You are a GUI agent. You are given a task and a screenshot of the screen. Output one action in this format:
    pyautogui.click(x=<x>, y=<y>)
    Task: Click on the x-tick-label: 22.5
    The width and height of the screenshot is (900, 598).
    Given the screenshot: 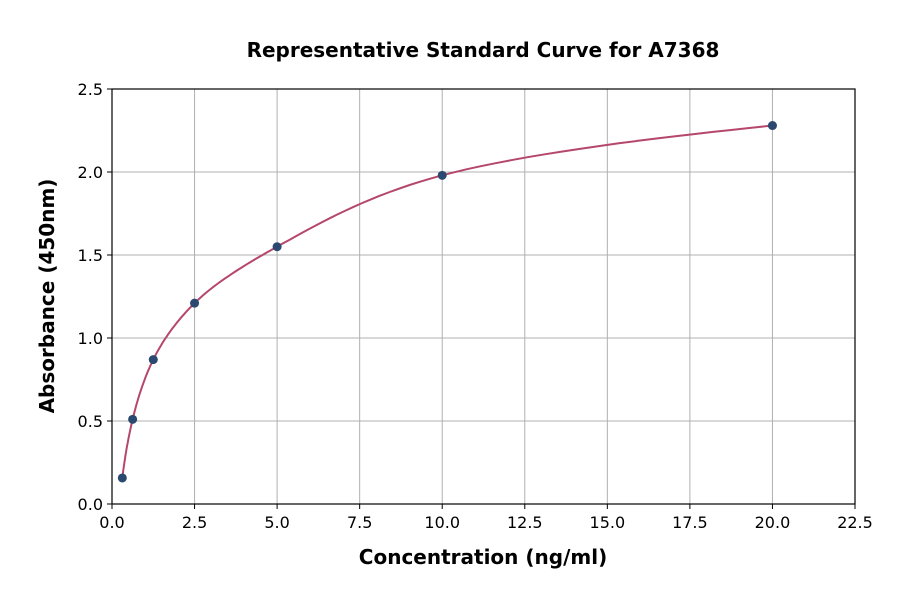 What is the action you would take?
    pyautogui.click(x=855, y=522)
    